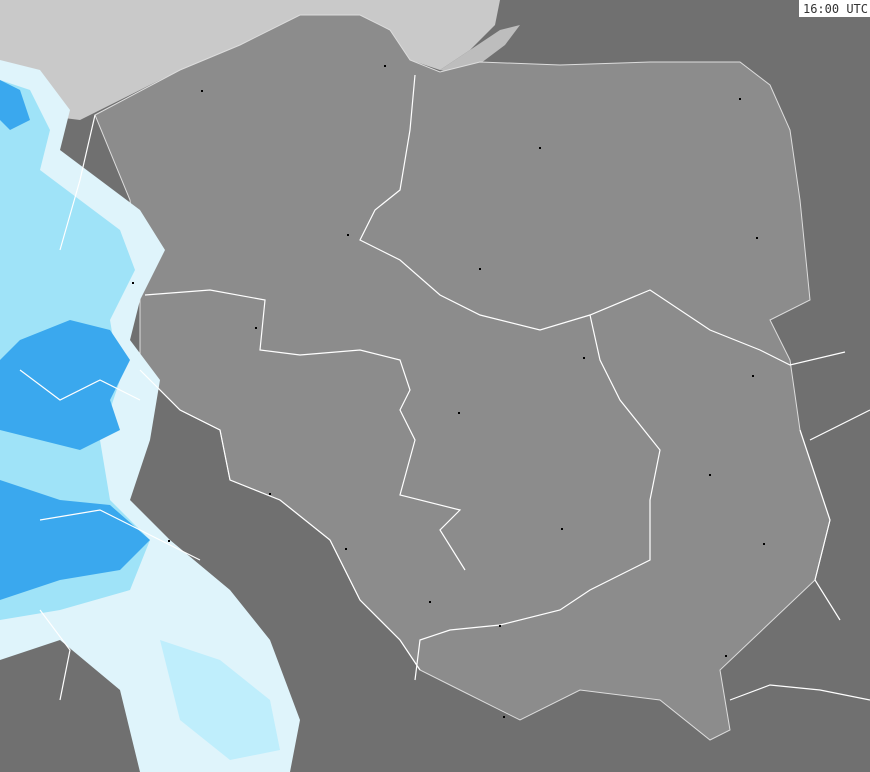  Describe the element at coordinates (250, 60) in the screenshot. I see `baltic-sea` at that location.